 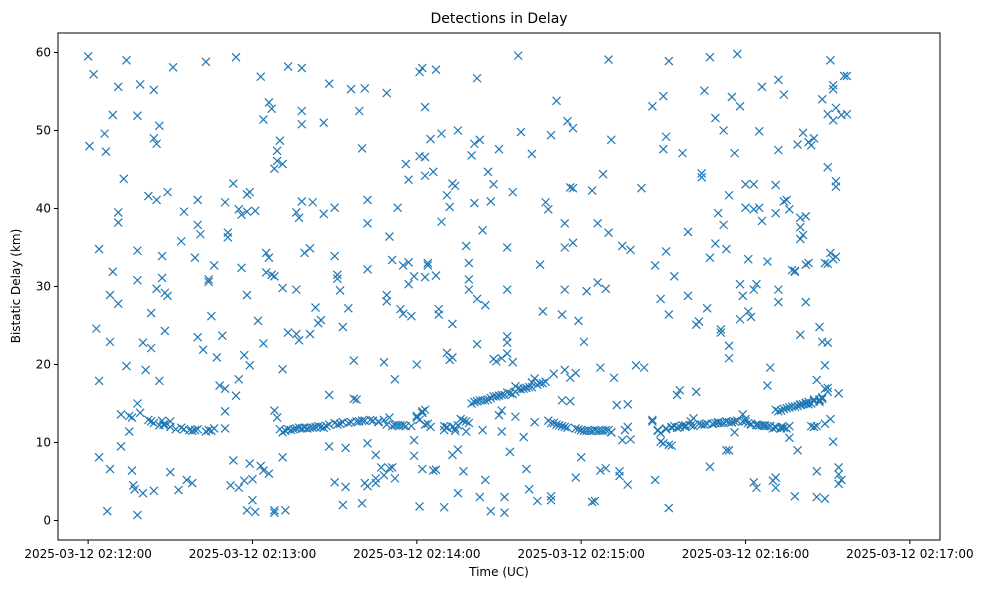 What do you see at coordinates (909, 554) in the screenshot?
I see `x-tick-label: 2025-03-12 02:17:00` at bounding box center [909, 554].